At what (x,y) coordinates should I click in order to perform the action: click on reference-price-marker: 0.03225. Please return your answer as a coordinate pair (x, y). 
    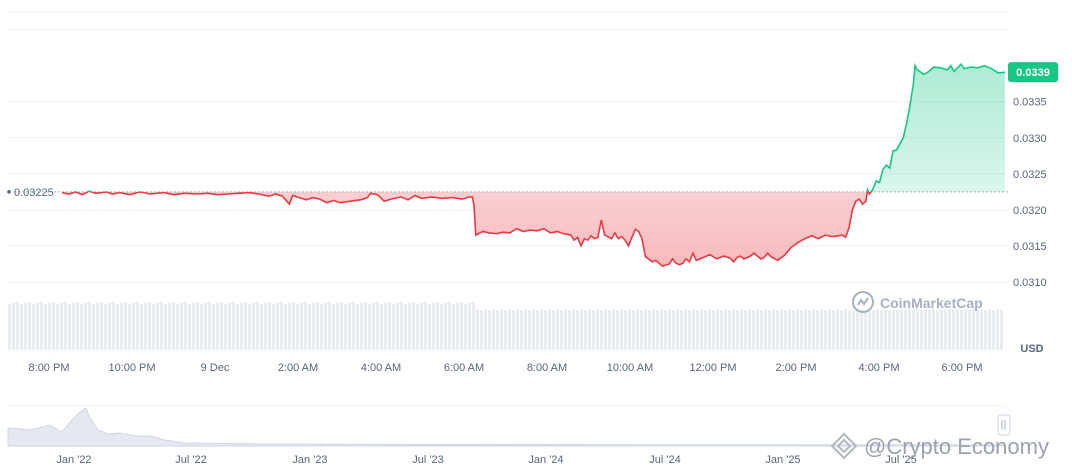
    Looking at the image, I should click on (30, 193).